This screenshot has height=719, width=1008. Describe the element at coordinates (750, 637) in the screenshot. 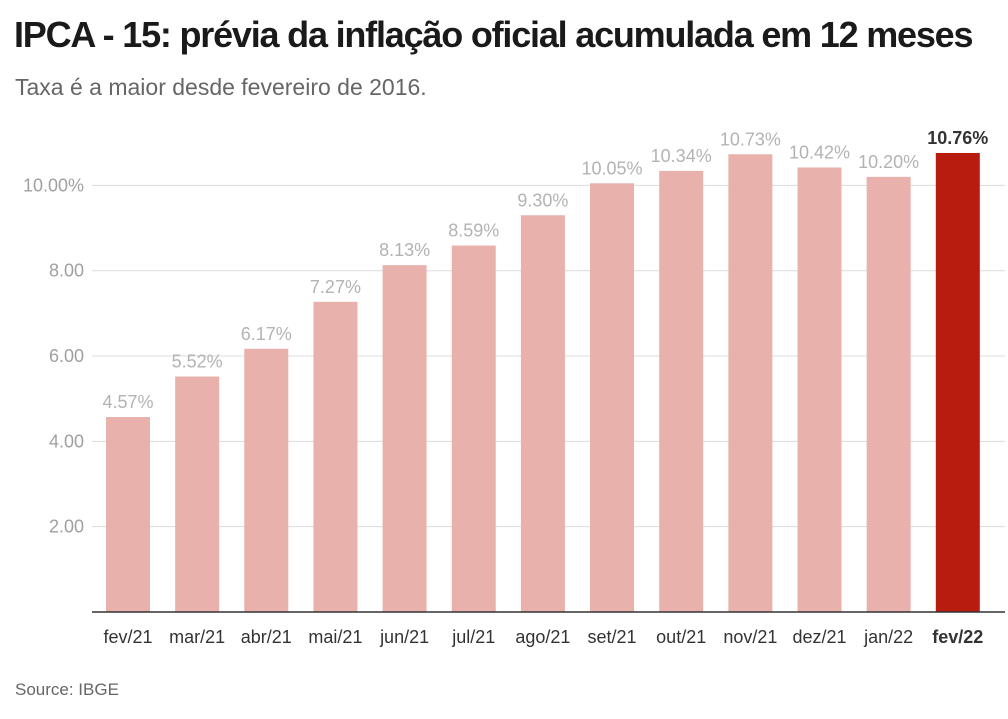

I see `x-tick-label: nov/21` at that location.